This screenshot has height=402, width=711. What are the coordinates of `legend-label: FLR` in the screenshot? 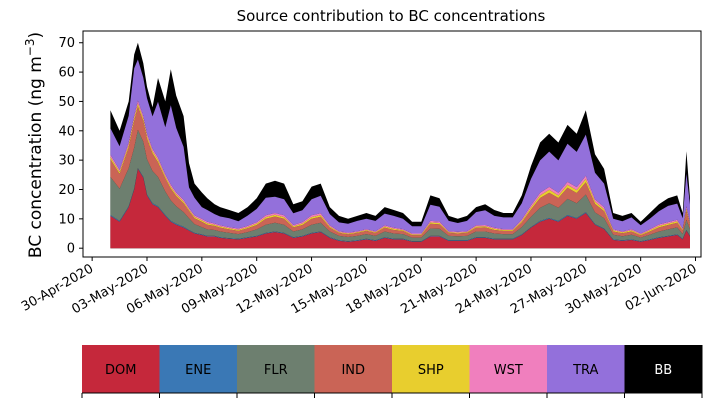 It's located at (276, 370).